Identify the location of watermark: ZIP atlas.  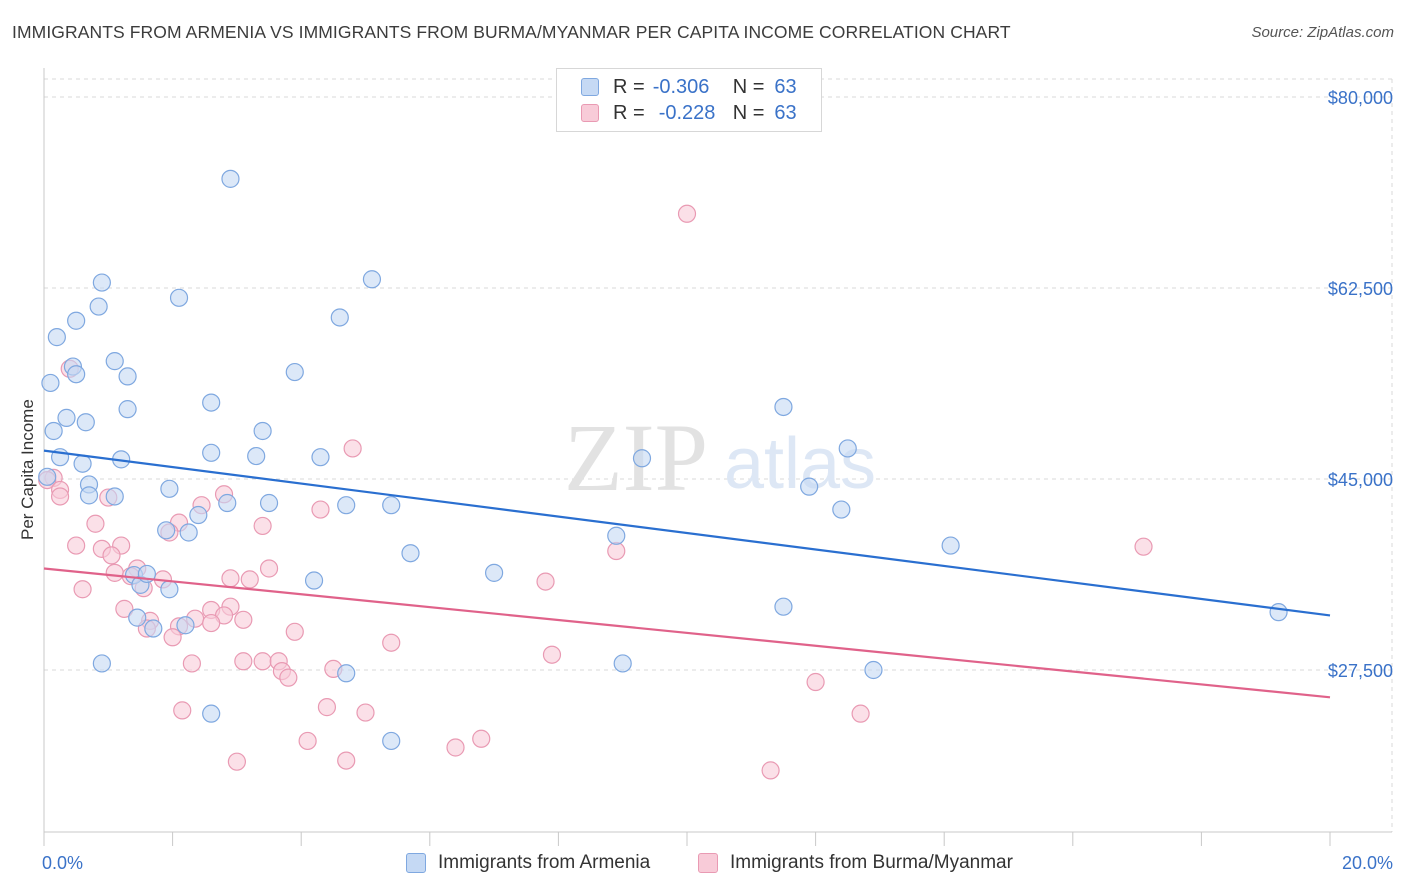
(720, 457).